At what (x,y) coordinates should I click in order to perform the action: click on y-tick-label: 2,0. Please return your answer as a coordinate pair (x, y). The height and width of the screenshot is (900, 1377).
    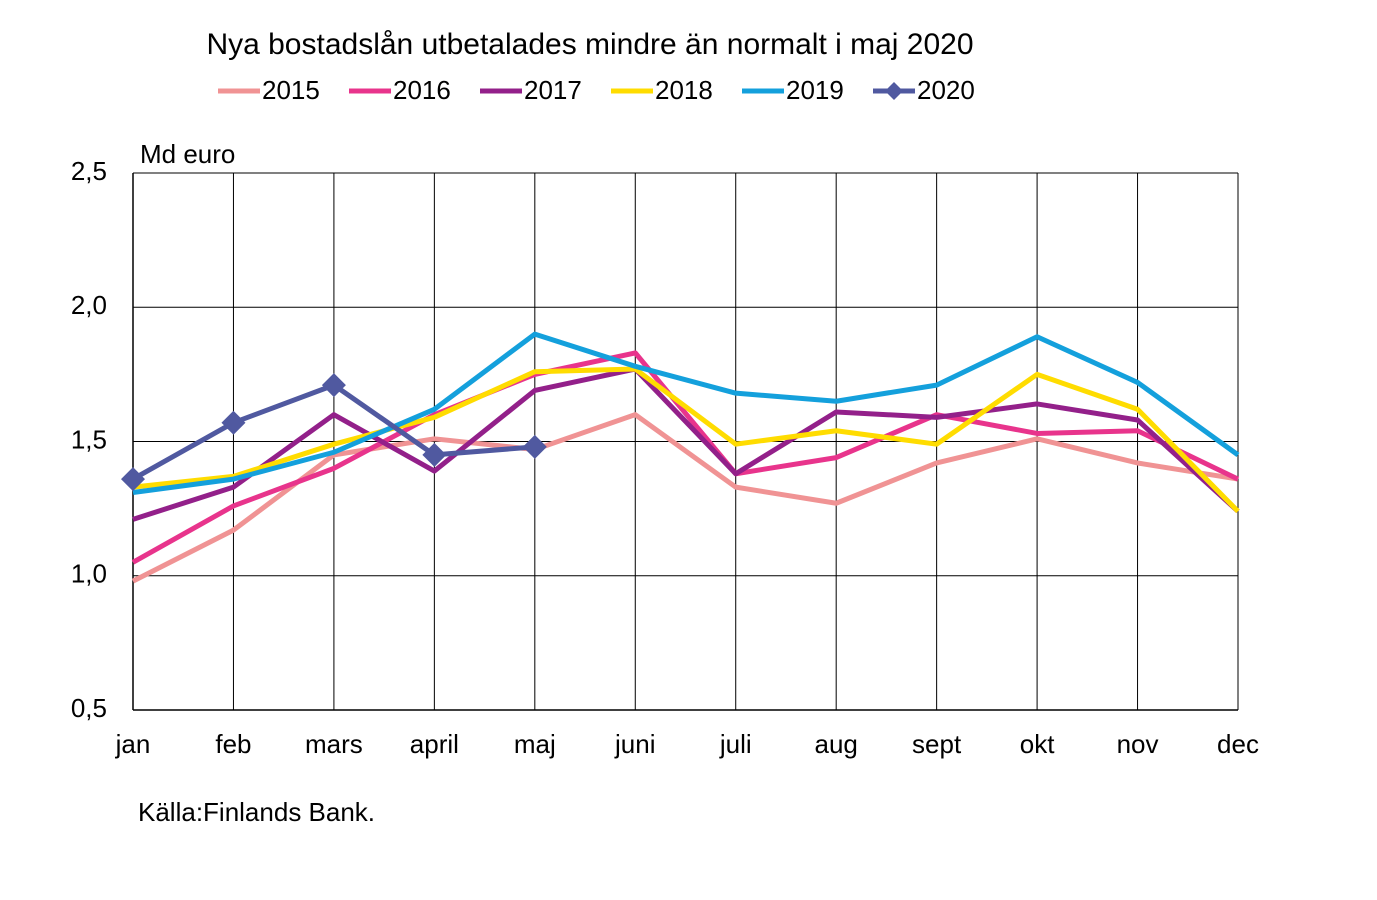
    Looking at the image, I should click on (89, 305).